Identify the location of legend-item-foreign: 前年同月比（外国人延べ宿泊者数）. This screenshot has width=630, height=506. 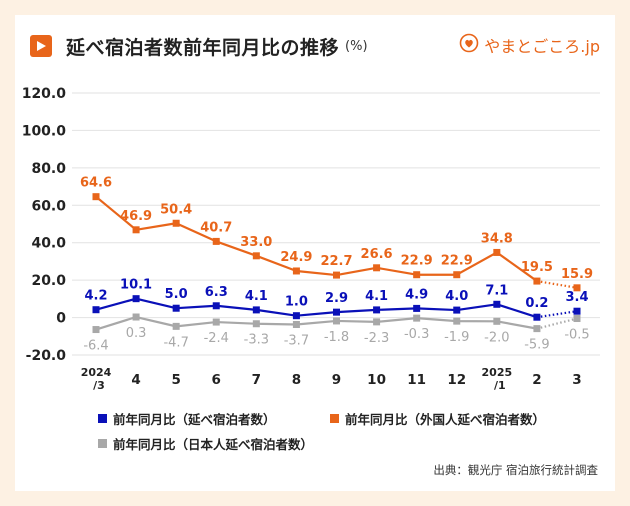
(437, 418).